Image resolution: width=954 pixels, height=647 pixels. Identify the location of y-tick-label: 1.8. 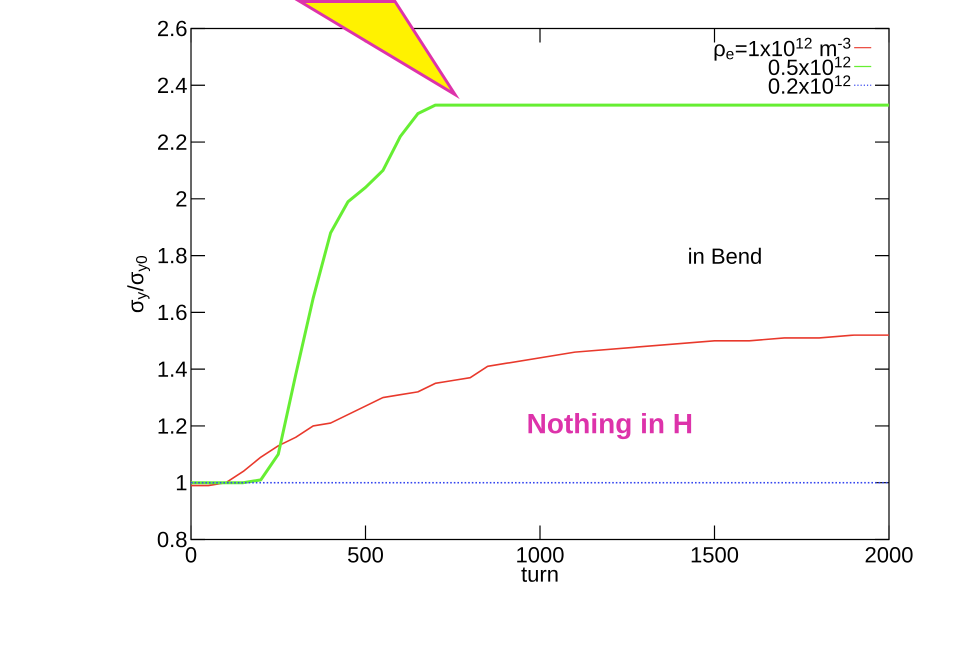
(172, 256).